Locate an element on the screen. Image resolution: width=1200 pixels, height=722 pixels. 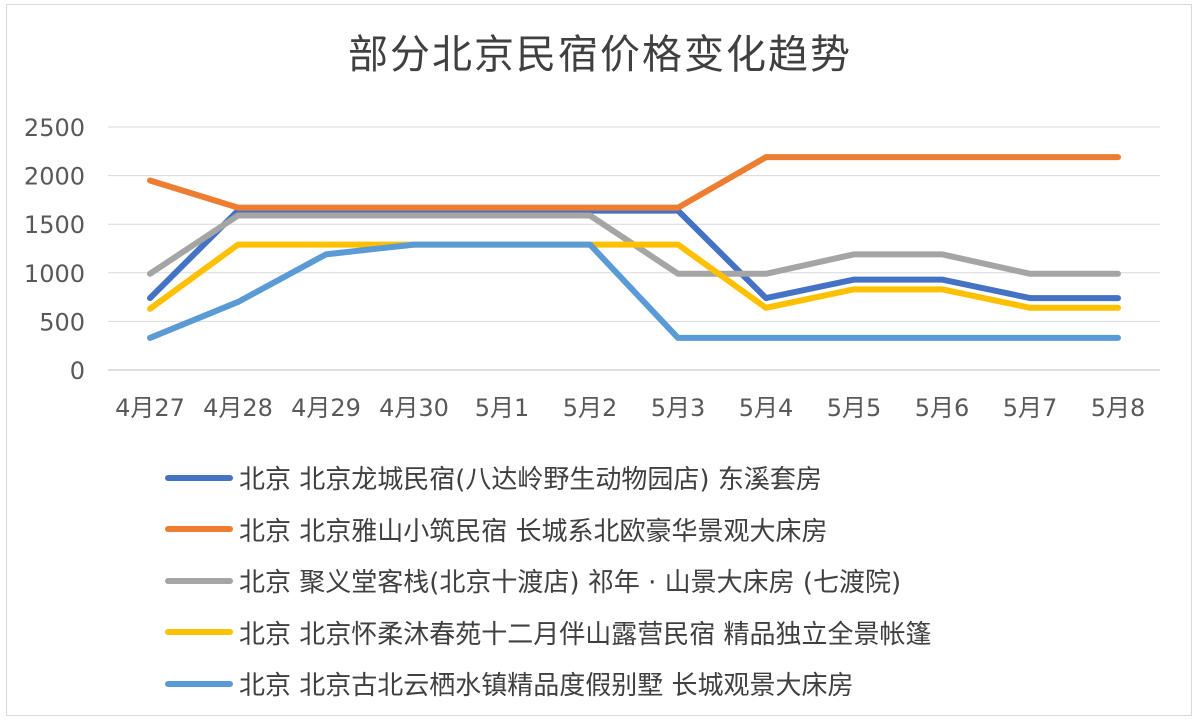
legend-label: 北京 北京古北云栖水镇精品度假别墅 长城观景大床房 is located at coordinates (546, 686).